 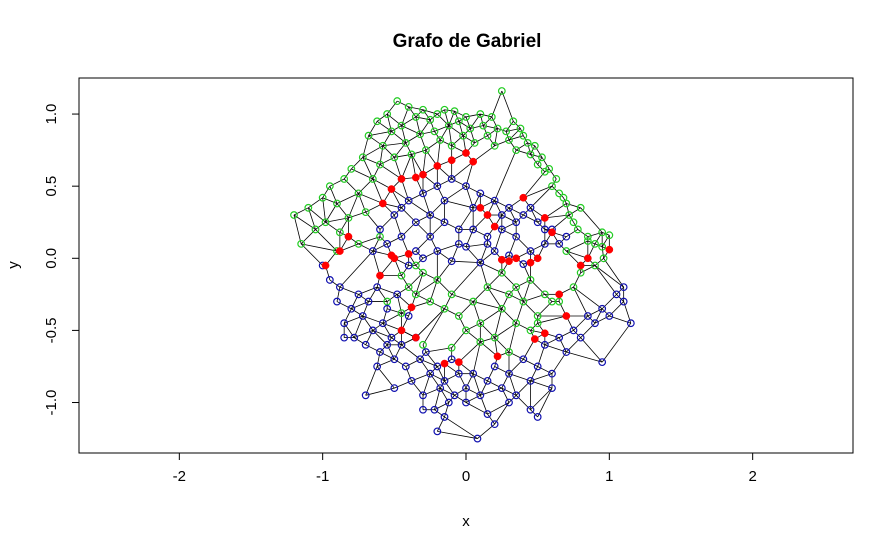 I want to click on x-axis-label: x, so click(x=466, y=521).